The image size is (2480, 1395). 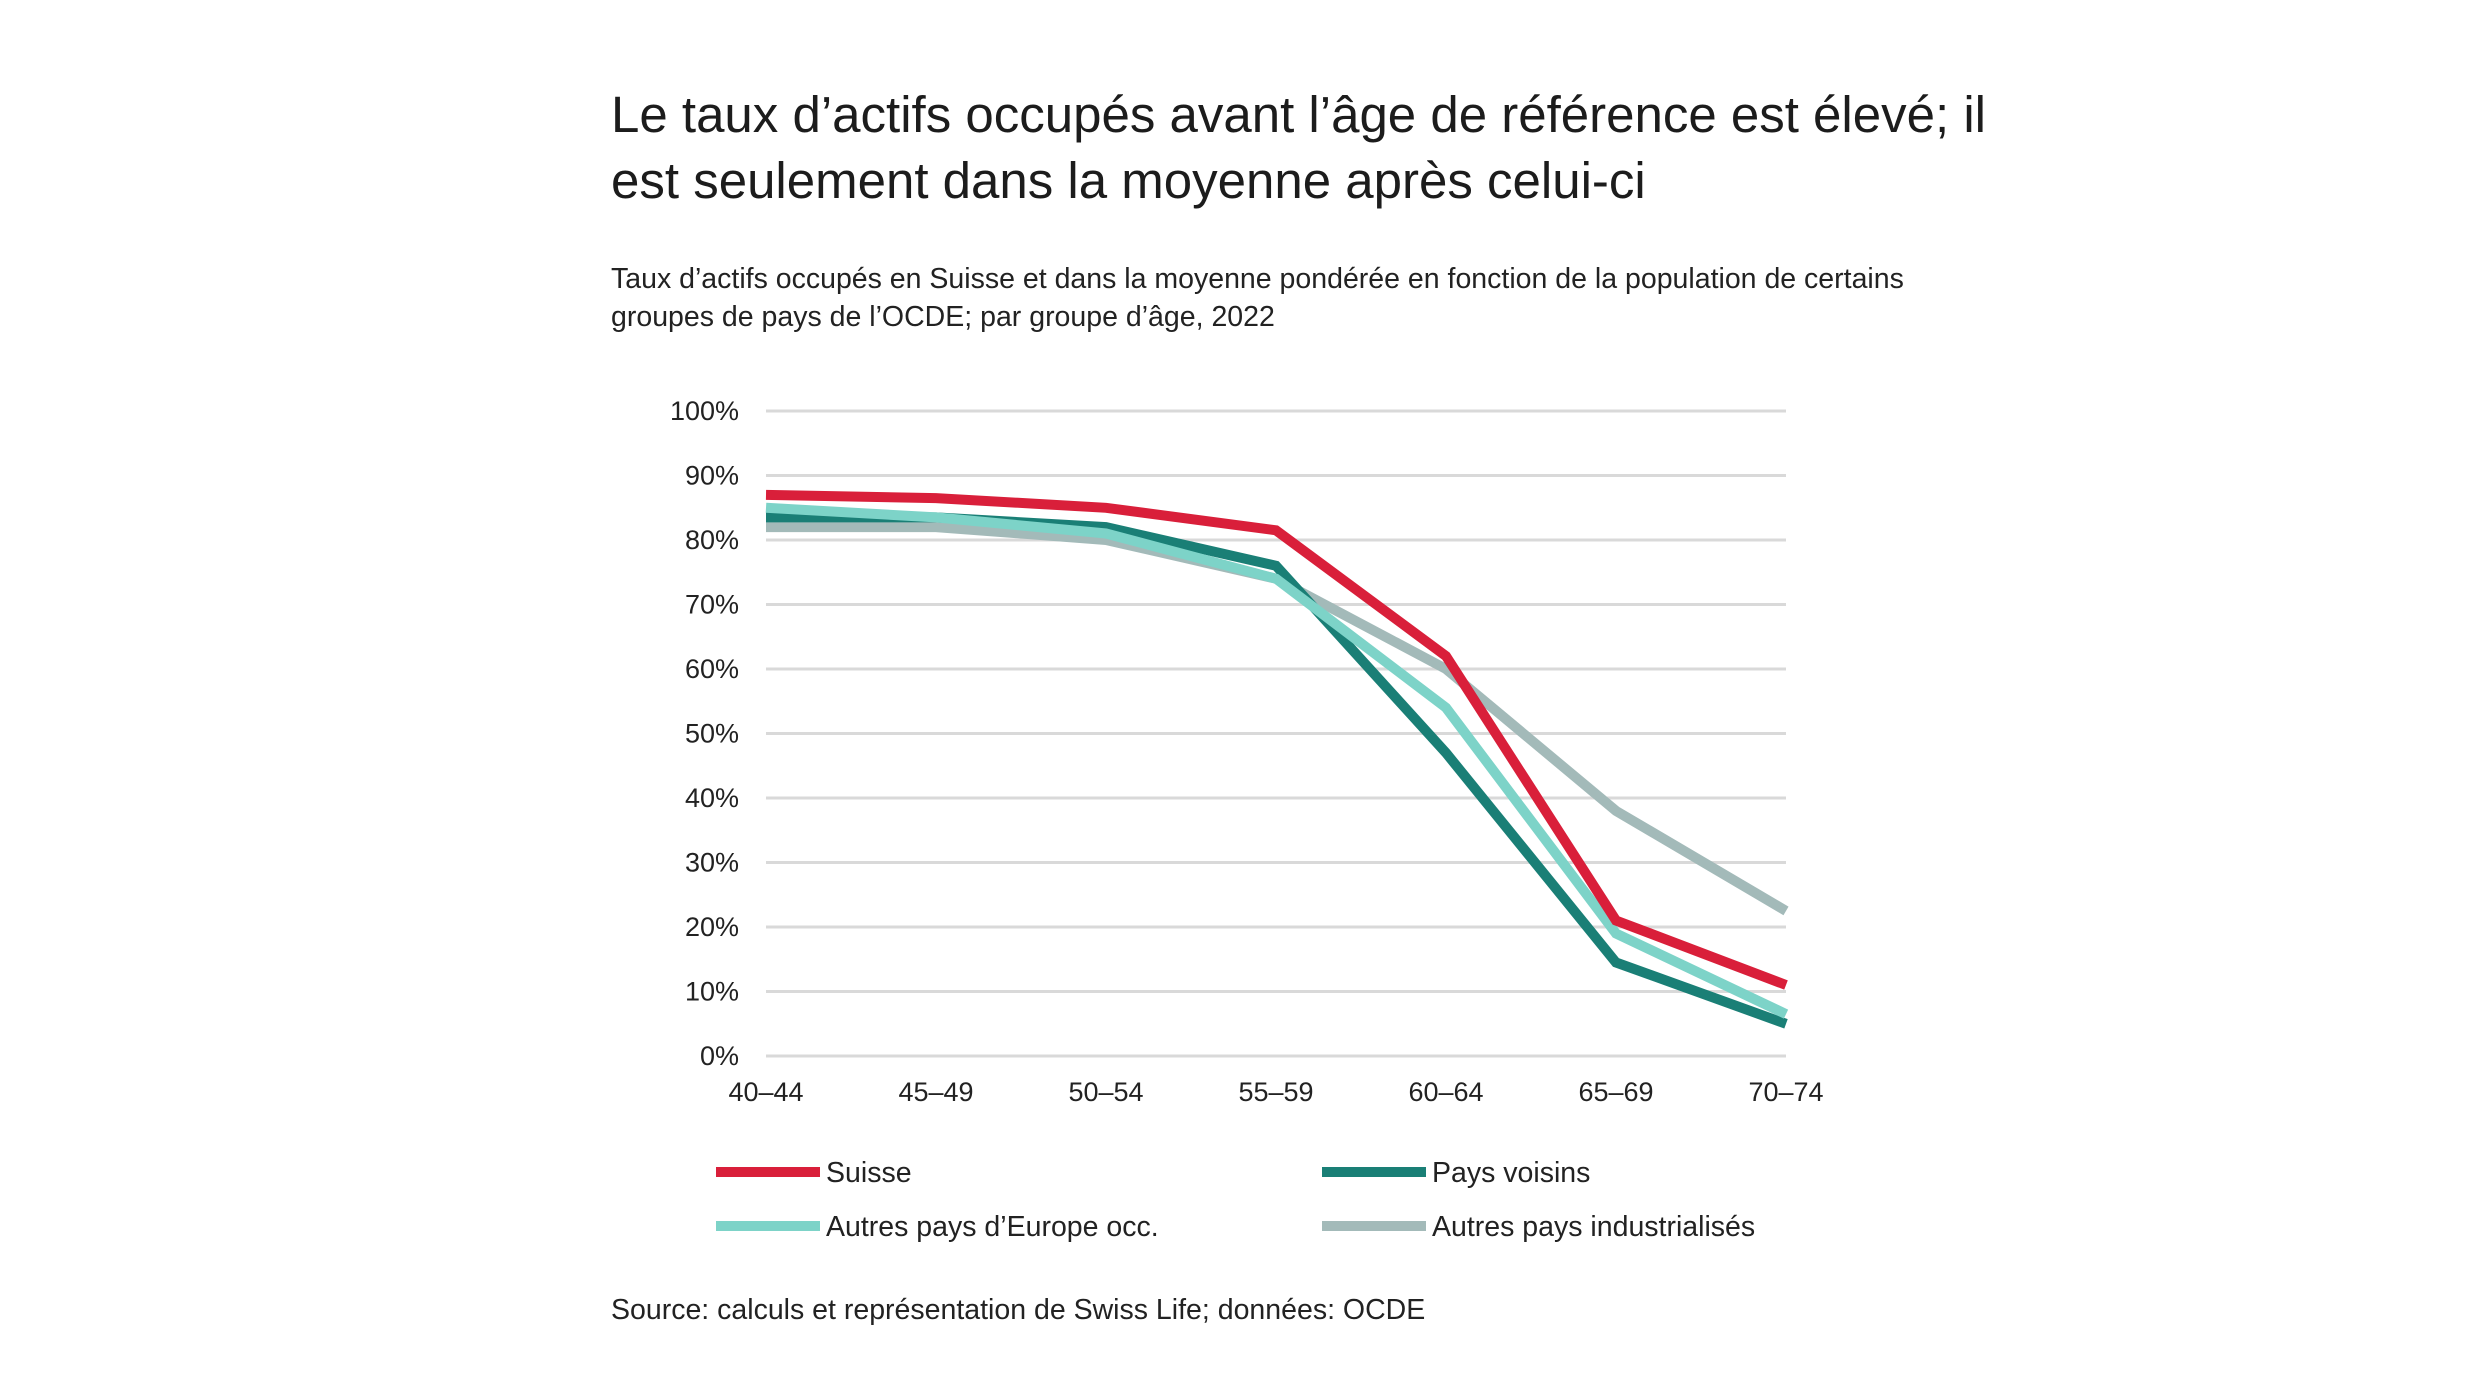 I want to click on y-tick-label: 60%, so click(x=712, y=669).